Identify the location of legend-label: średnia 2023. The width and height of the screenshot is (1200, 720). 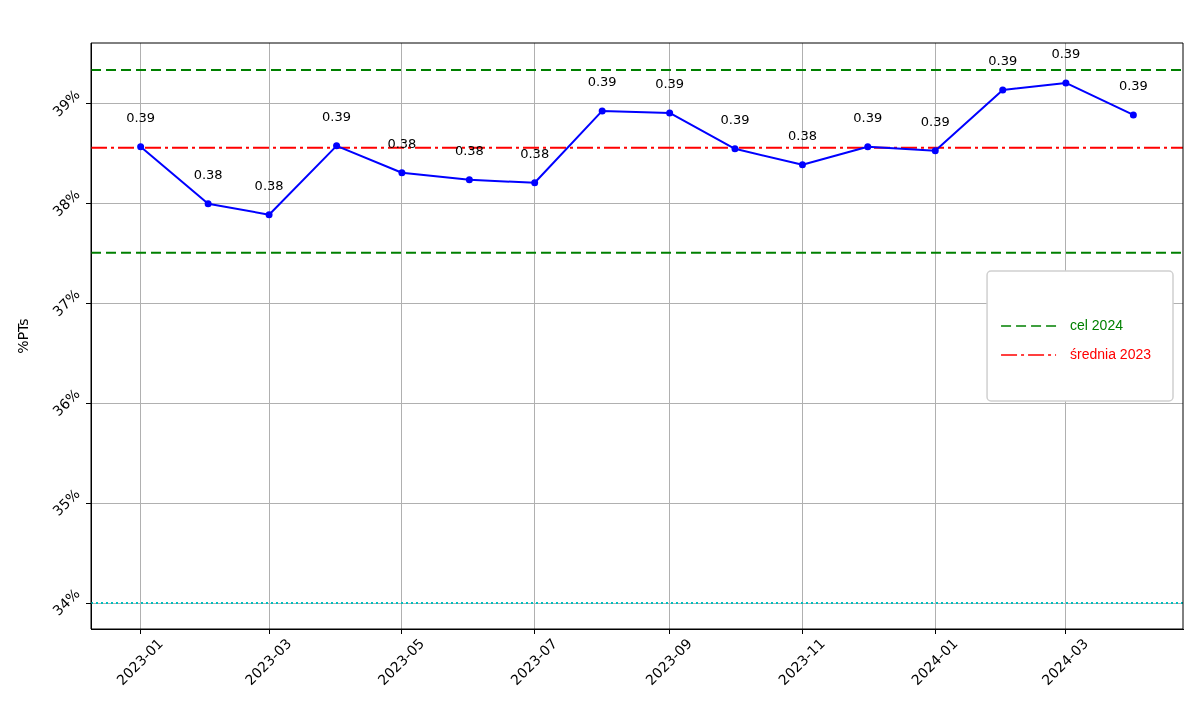
(1111, 353).